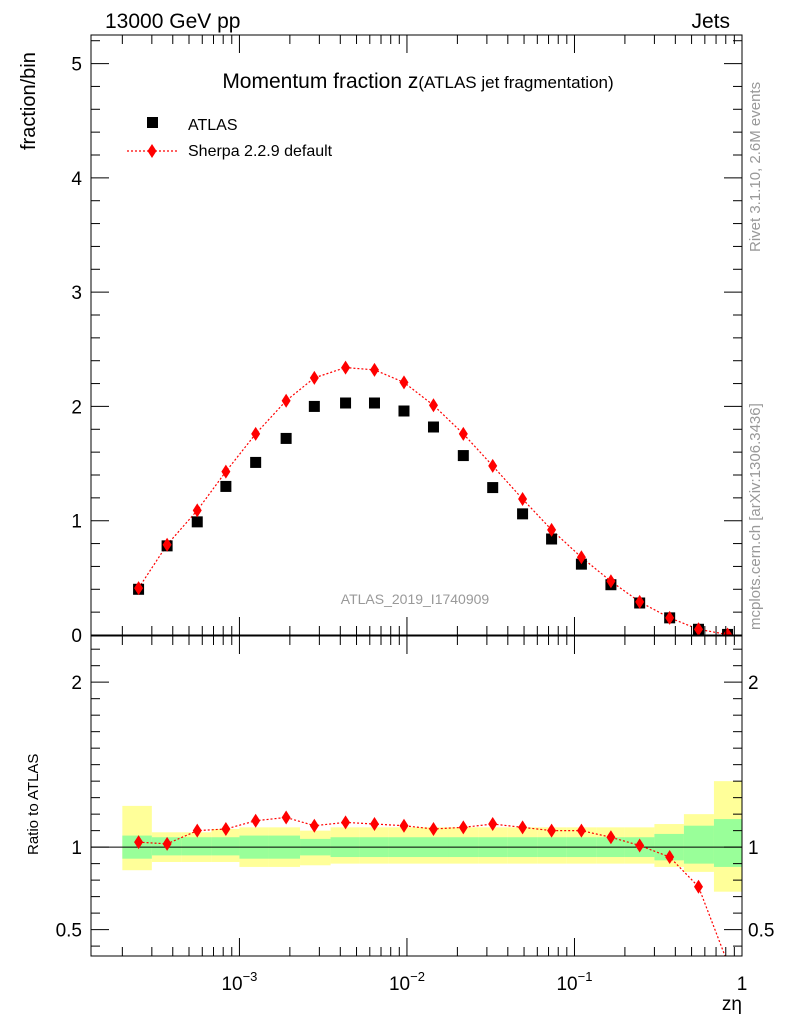 The height and width of the screenshot is (1024, 786). I want to click on main-y-tick-label: 3, so click(76, 293).